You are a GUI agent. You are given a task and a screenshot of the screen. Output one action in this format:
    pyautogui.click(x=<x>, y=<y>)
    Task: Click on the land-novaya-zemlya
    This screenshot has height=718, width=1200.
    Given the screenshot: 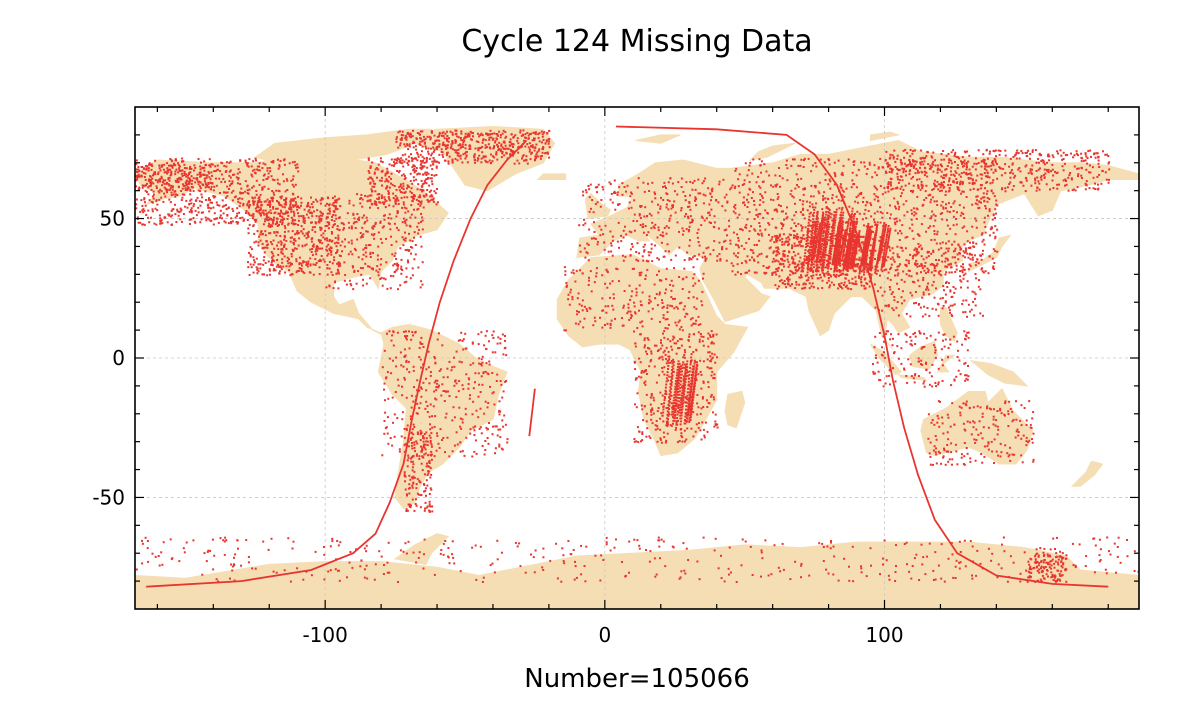 What is the action you would take?
    pyautogui.click(x=772, y=151)
    